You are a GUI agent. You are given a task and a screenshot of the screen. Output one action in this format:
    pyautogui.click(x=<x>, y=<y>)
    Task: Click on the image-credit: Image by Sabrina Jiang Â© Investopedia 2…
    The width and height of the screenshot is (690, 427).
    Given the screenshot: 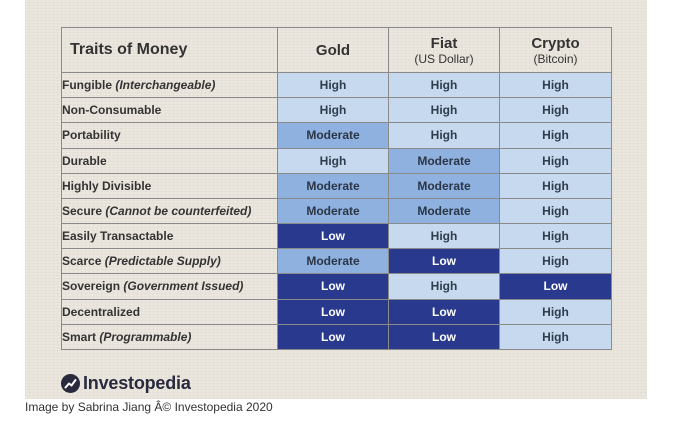 What is the action you would take?
    pyautogui.click(x=149, y=407)
    